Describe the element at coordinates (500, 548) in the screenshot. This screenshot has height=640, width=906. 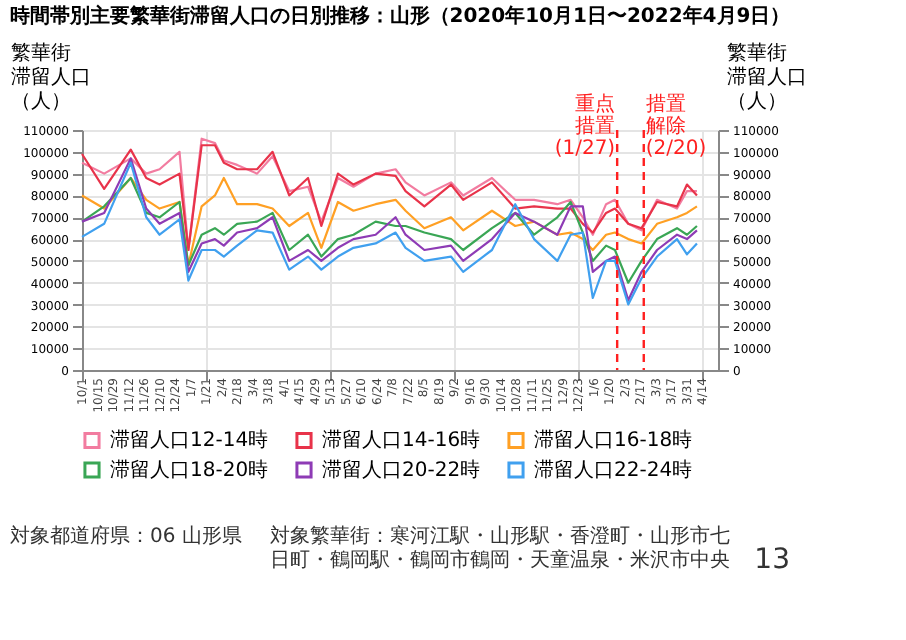
I see `text: 対象繁華街：寒河江駅・山形駅・香澄町・山形市七日町・鶴岡駅・鶴岡市鶴岡・天童温泉・米沢市中央` at that location.